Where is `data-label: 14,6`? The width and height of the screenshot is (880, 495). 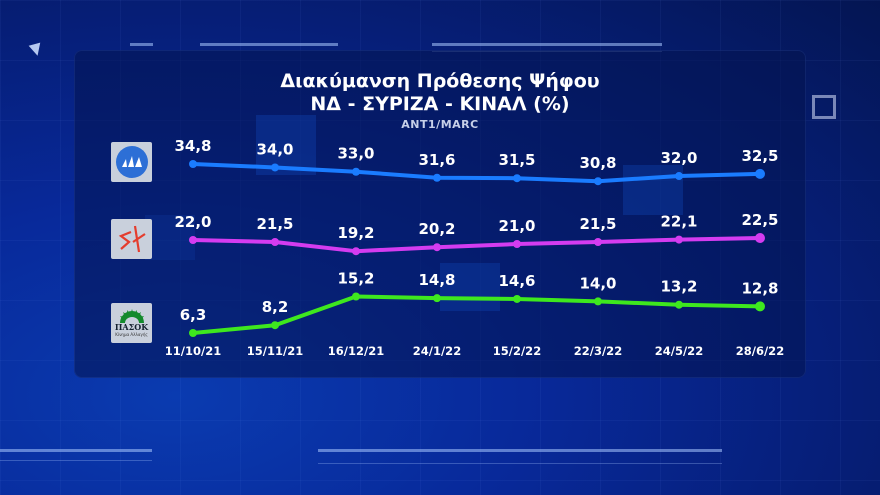 data-label: 14,6 is located at coordinates (516, 281).